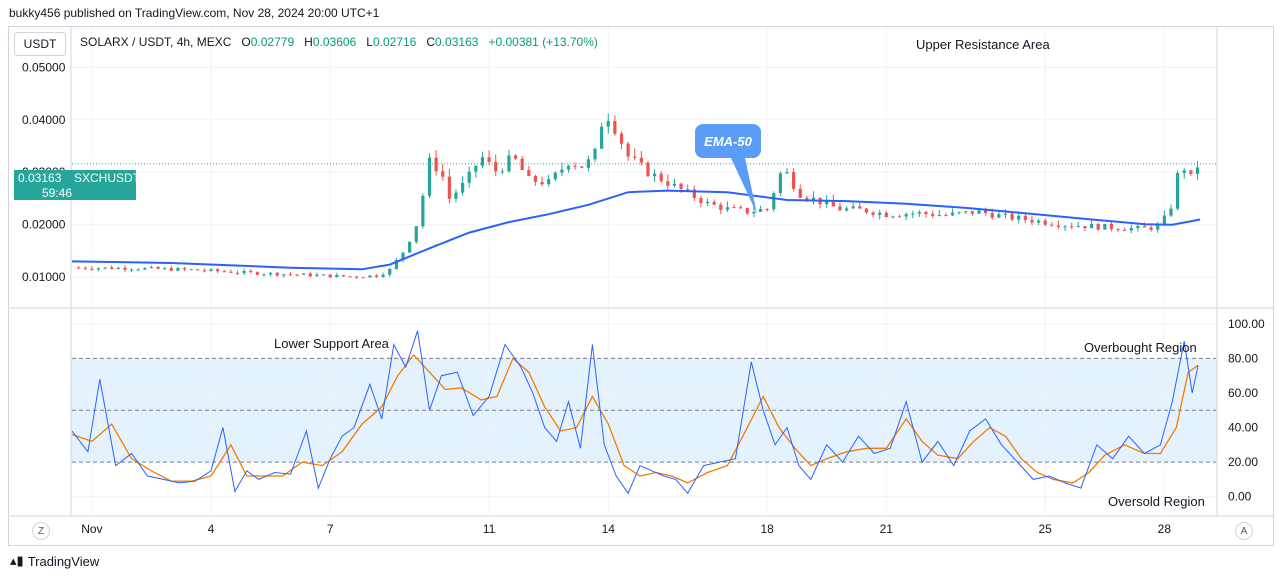  I want to click on legend-high: 0.03606, so click(334, 42).